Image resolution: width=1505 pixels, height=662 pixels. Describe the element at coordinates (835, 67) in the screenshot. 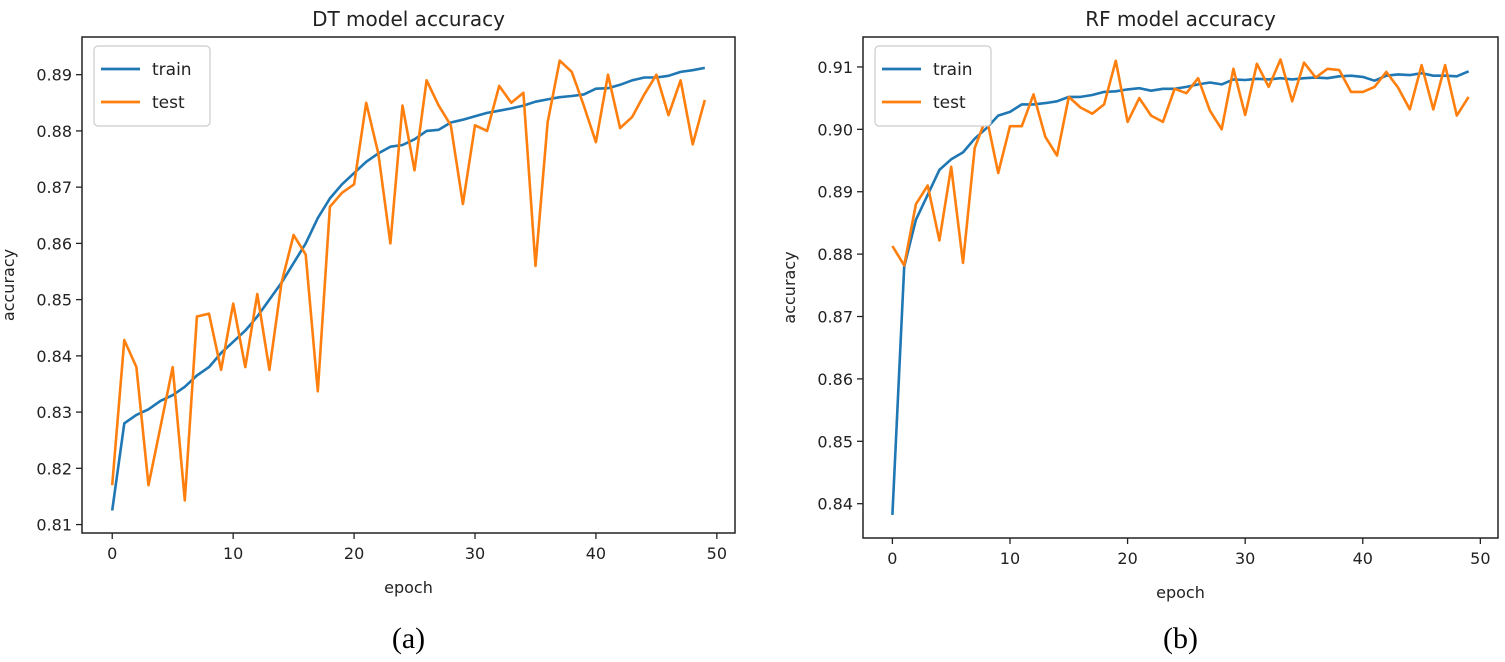

I see `y-tick-label: 0.91` at that location.